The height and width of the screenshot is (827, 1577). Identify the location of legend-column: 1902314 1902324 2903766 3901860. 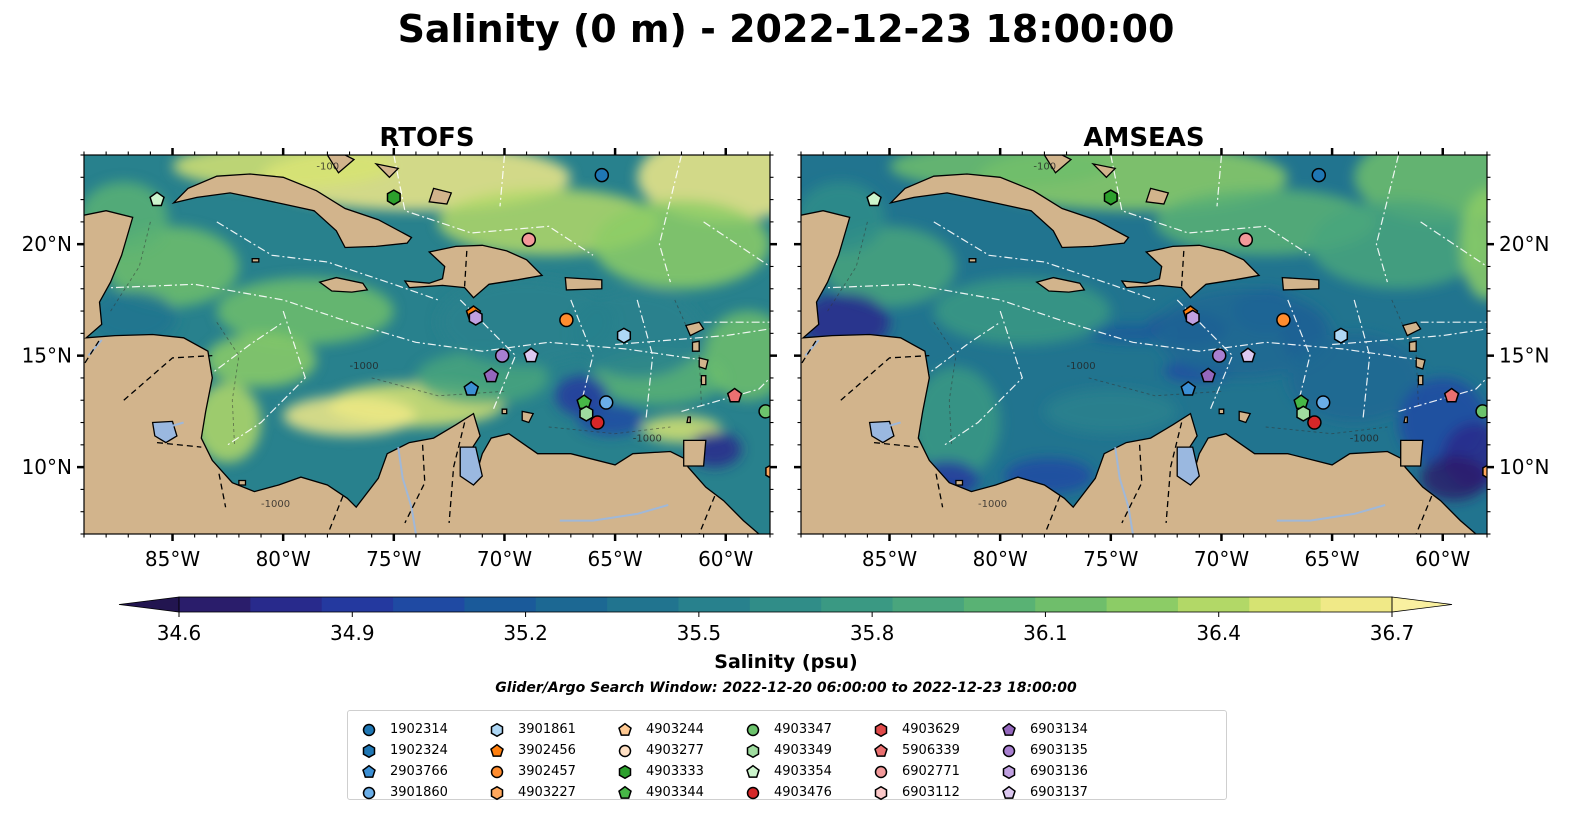
(404, 761).